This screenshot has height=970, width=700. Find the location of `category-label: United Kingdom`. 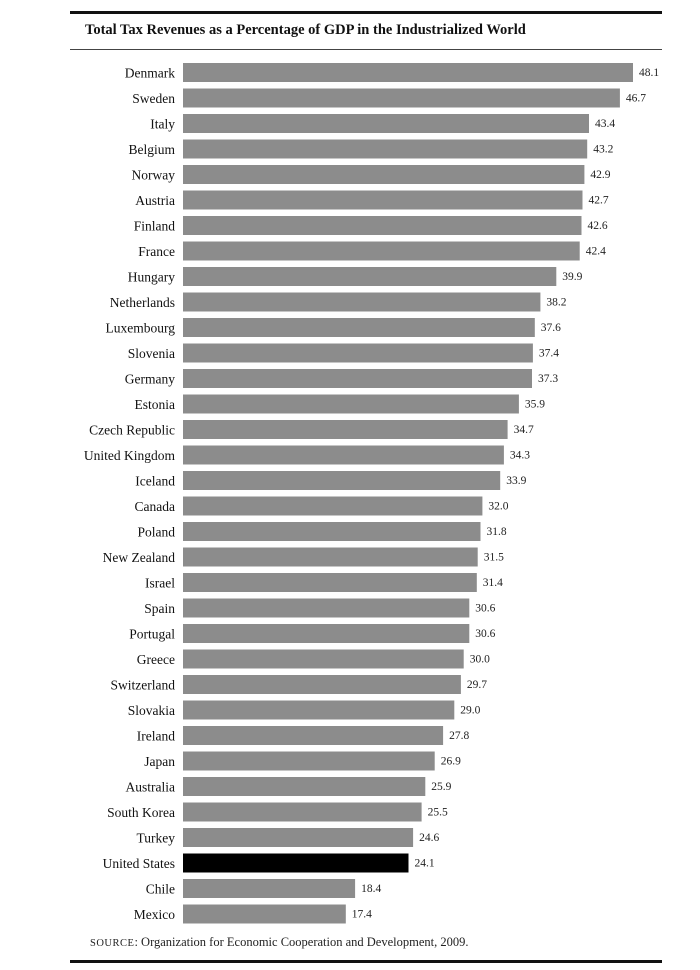

category-label: United Kingdom is located at coordinates (130, 455).